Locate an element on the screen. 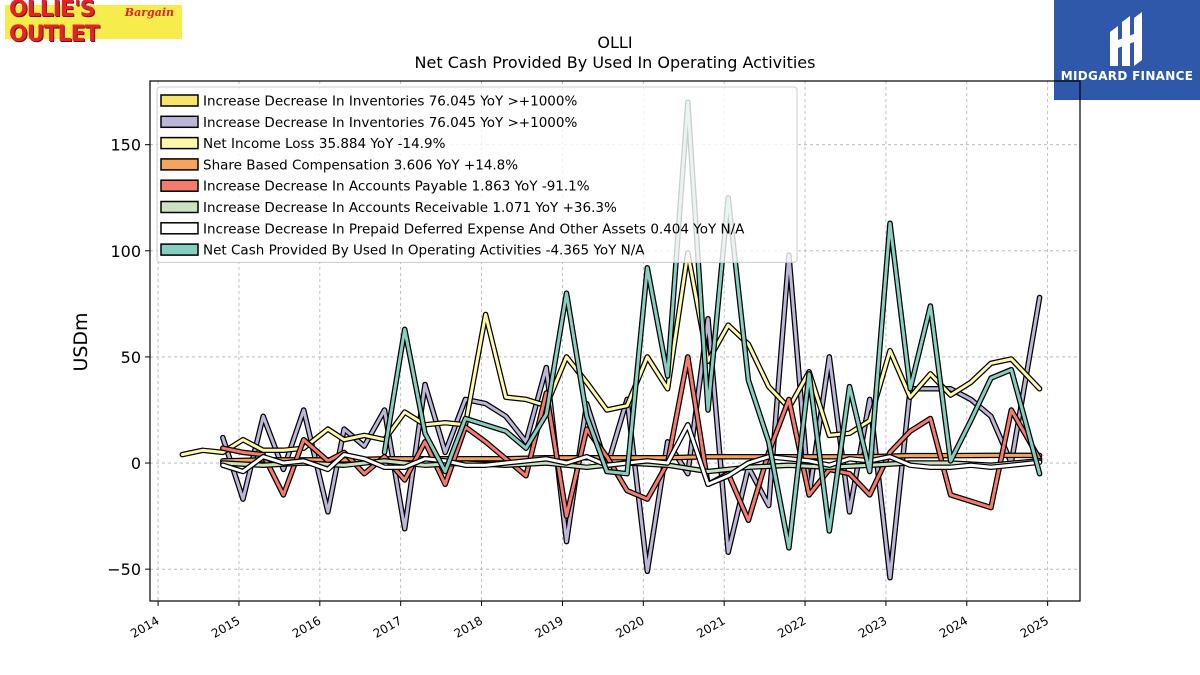 This screenshot has width=1200, height=675. ollies-logo: OLLIE'S OUTLET Bargain is located at coordinates (93, 23).